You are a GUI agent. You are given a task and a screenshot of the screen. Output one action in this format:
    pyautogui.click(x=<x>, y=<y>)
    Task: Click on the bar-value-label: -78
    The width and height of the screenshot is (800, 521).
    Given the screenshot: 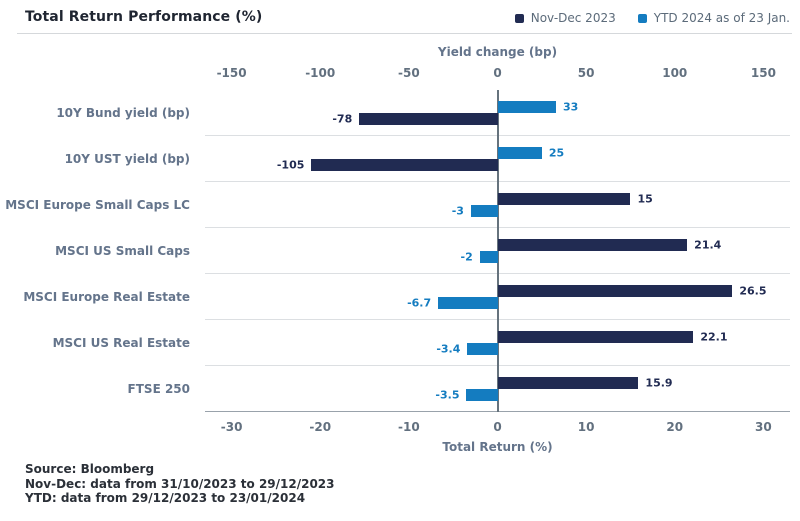 What is the action you would take?
    pyautogui.click(x=342, y=118)
    